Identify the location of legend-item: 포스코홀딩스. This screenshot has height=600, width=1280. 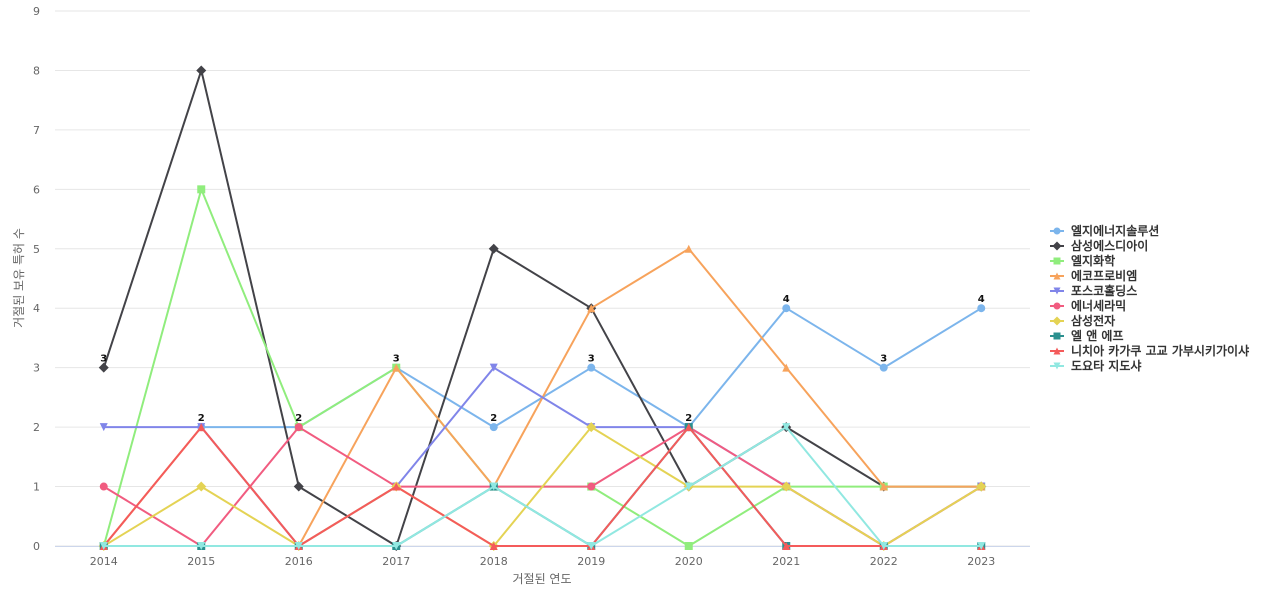
(1093, 290).